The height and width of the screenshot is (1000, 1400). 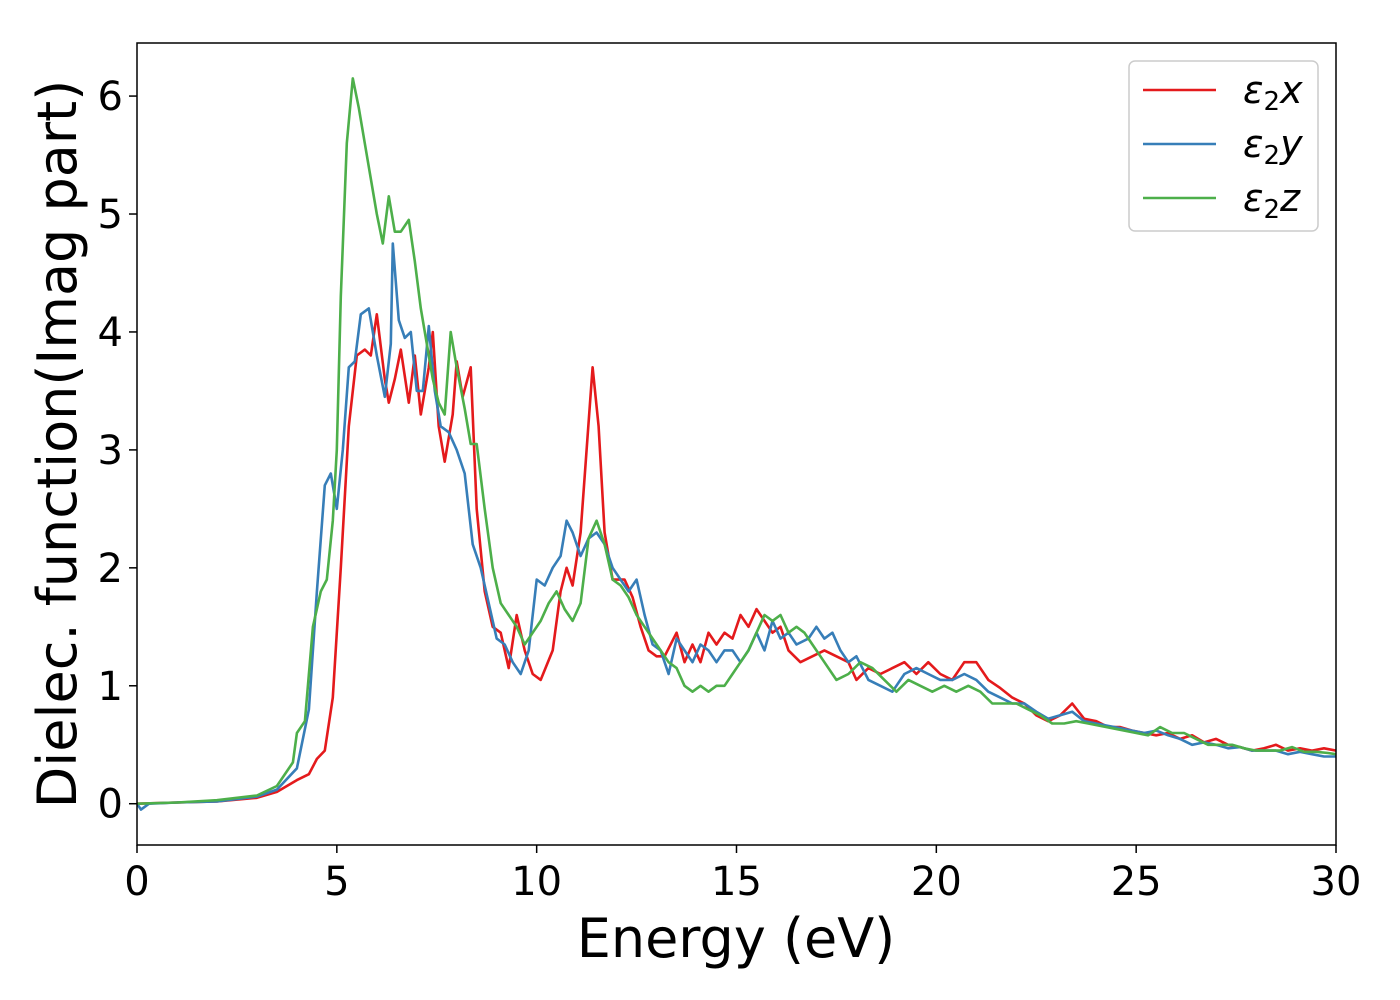 I want to click on x-axis-label: Energy (eV), so click(x=736, y=938).